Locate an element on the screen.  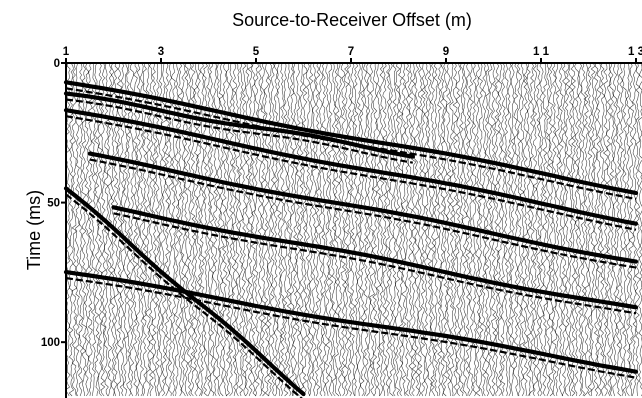
x-tick-label: 1 is located at coordinates (66, 52).